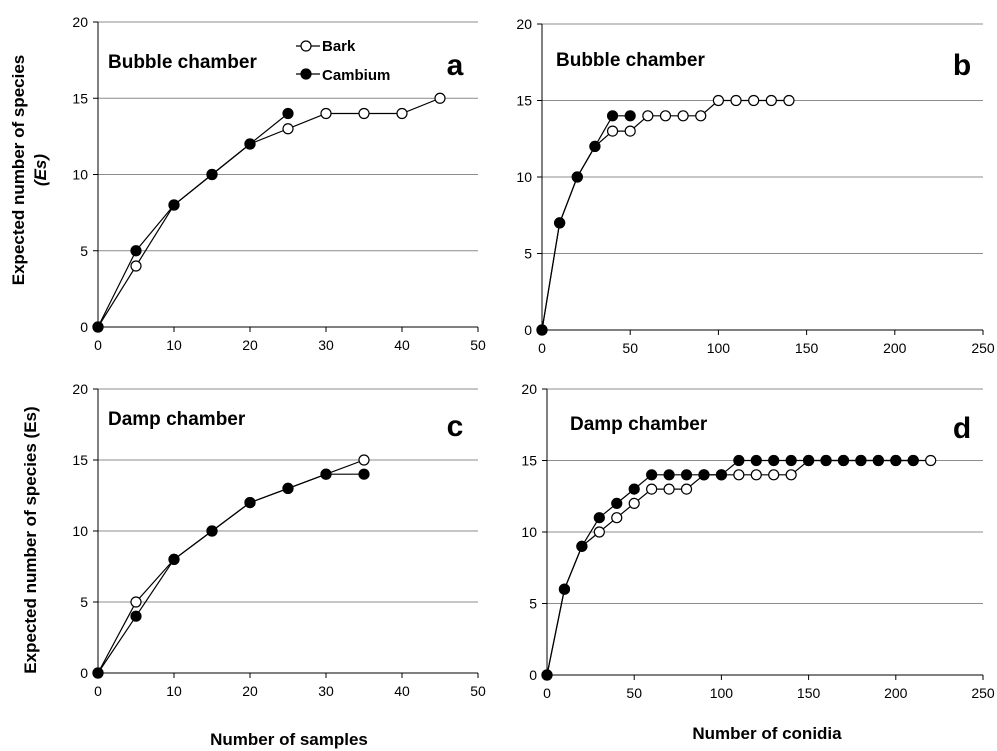  What do you see at coordinates (174, 691) in the screenshot?
I see `x-tick-label: 10` at bounding box center [174, 691].